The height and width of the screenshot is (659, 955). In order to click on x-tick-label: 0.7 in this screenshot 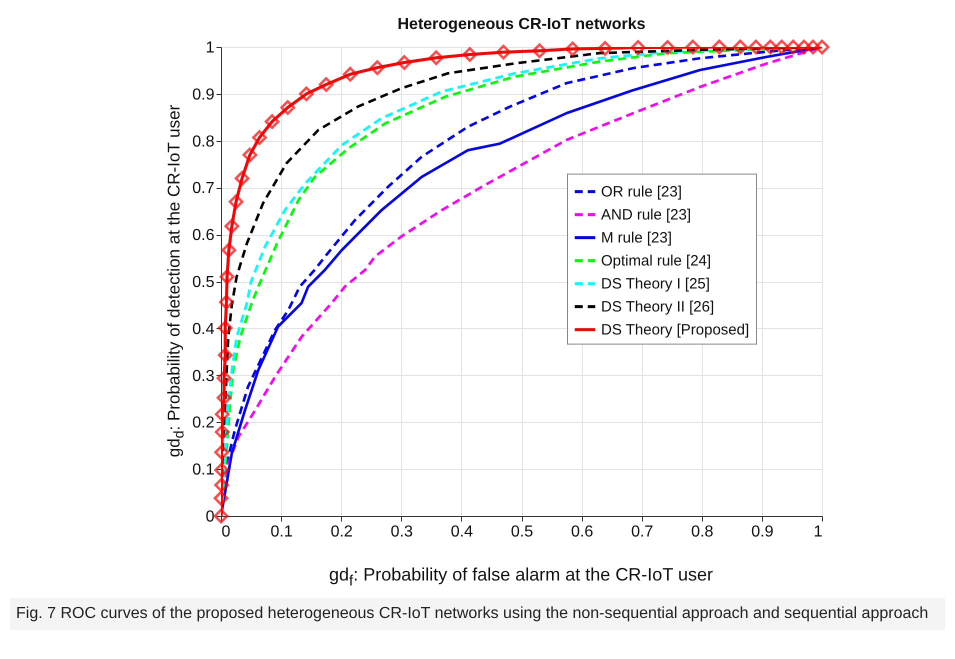, I will do `click(642, 532)`.